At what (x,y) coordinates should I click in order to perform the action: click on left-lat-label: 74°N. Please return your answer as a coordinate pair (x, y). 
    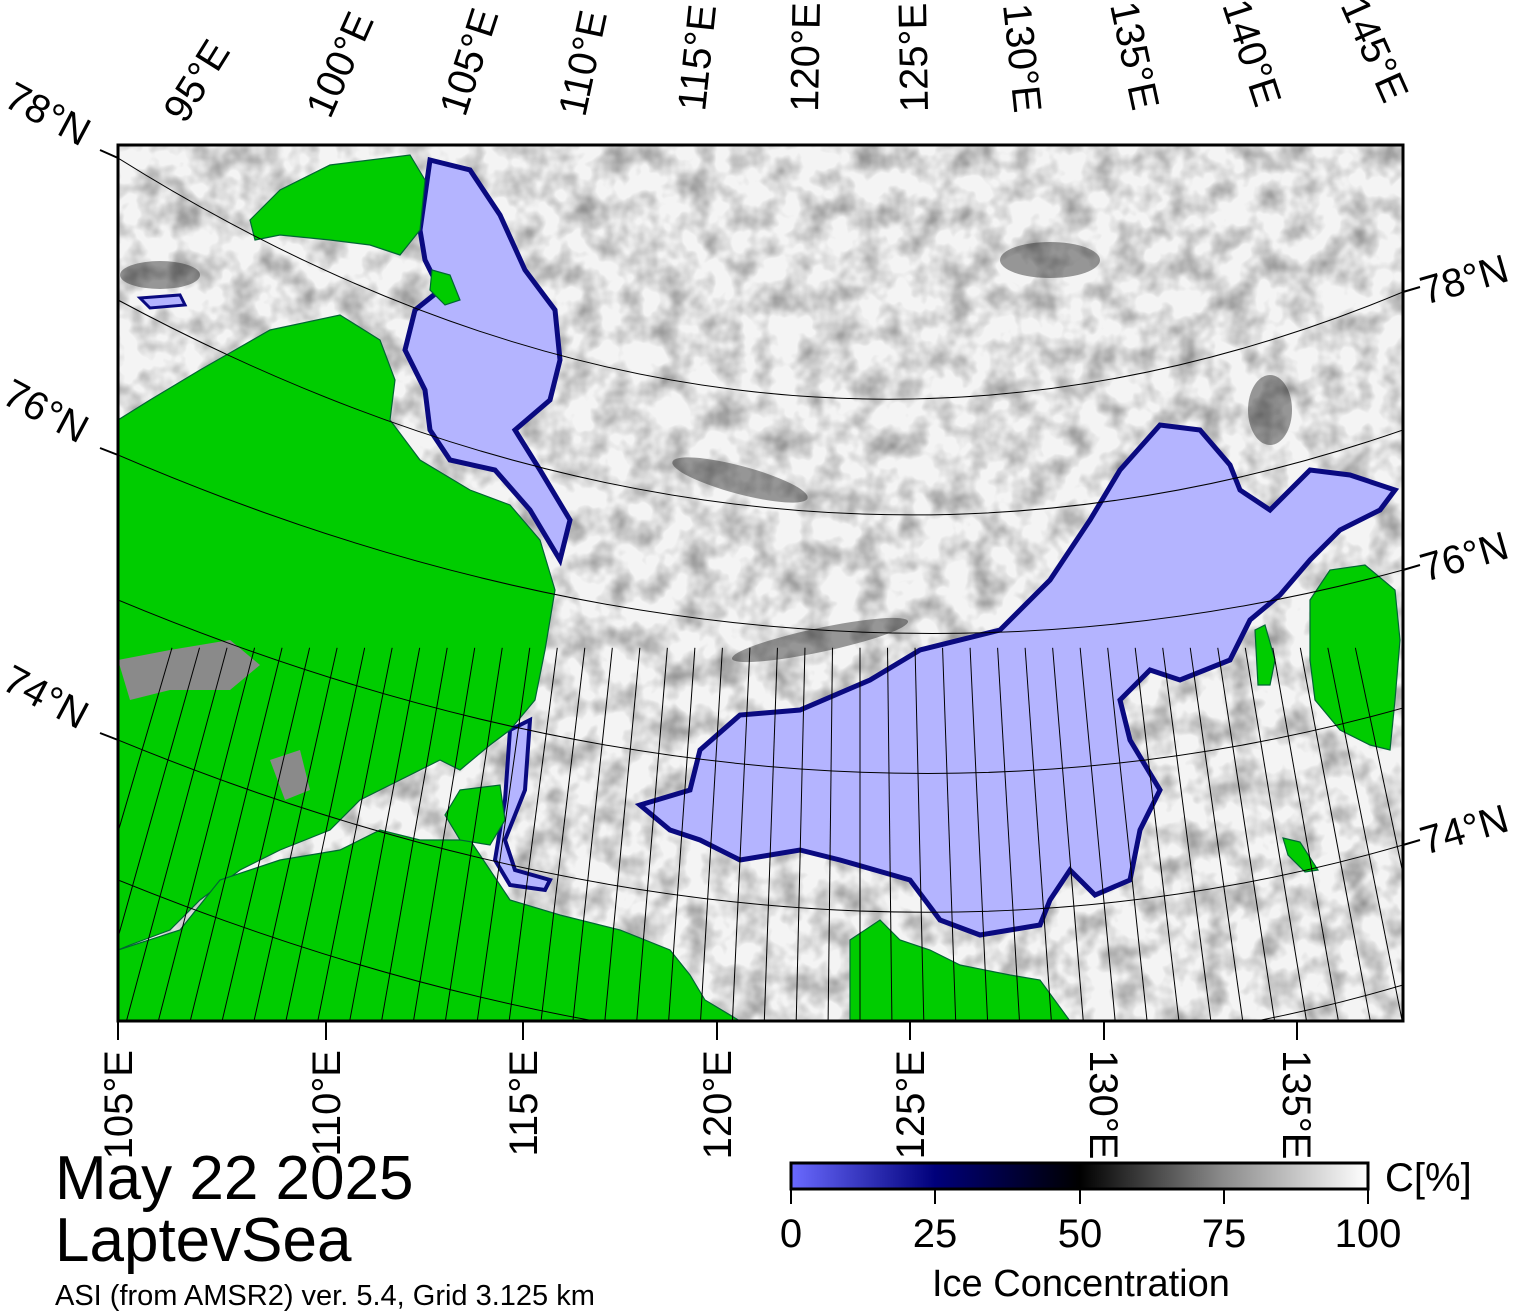
    Looking at the image, I should click on (47, 697).